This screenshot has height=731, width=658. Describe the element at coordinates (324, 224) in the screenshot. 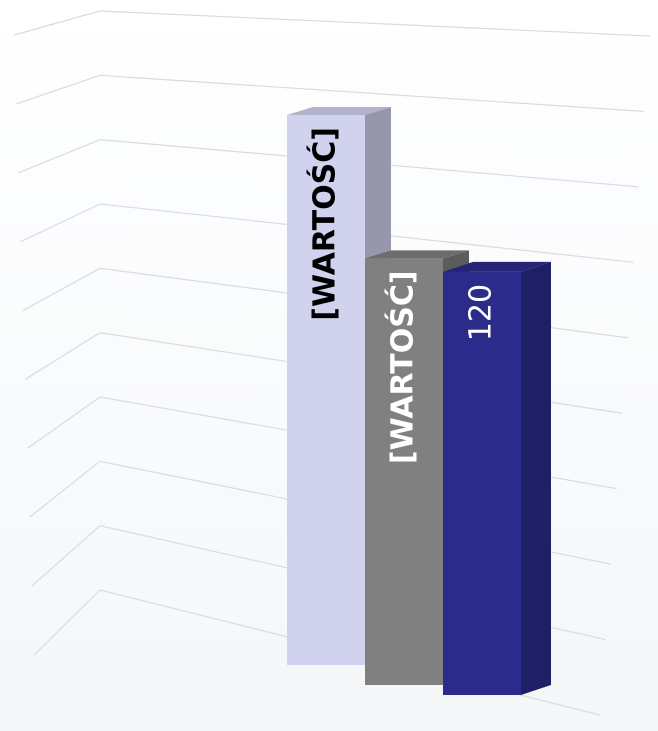

I see `bar-data-label-1: [WARTOŚĆ]` at that location.